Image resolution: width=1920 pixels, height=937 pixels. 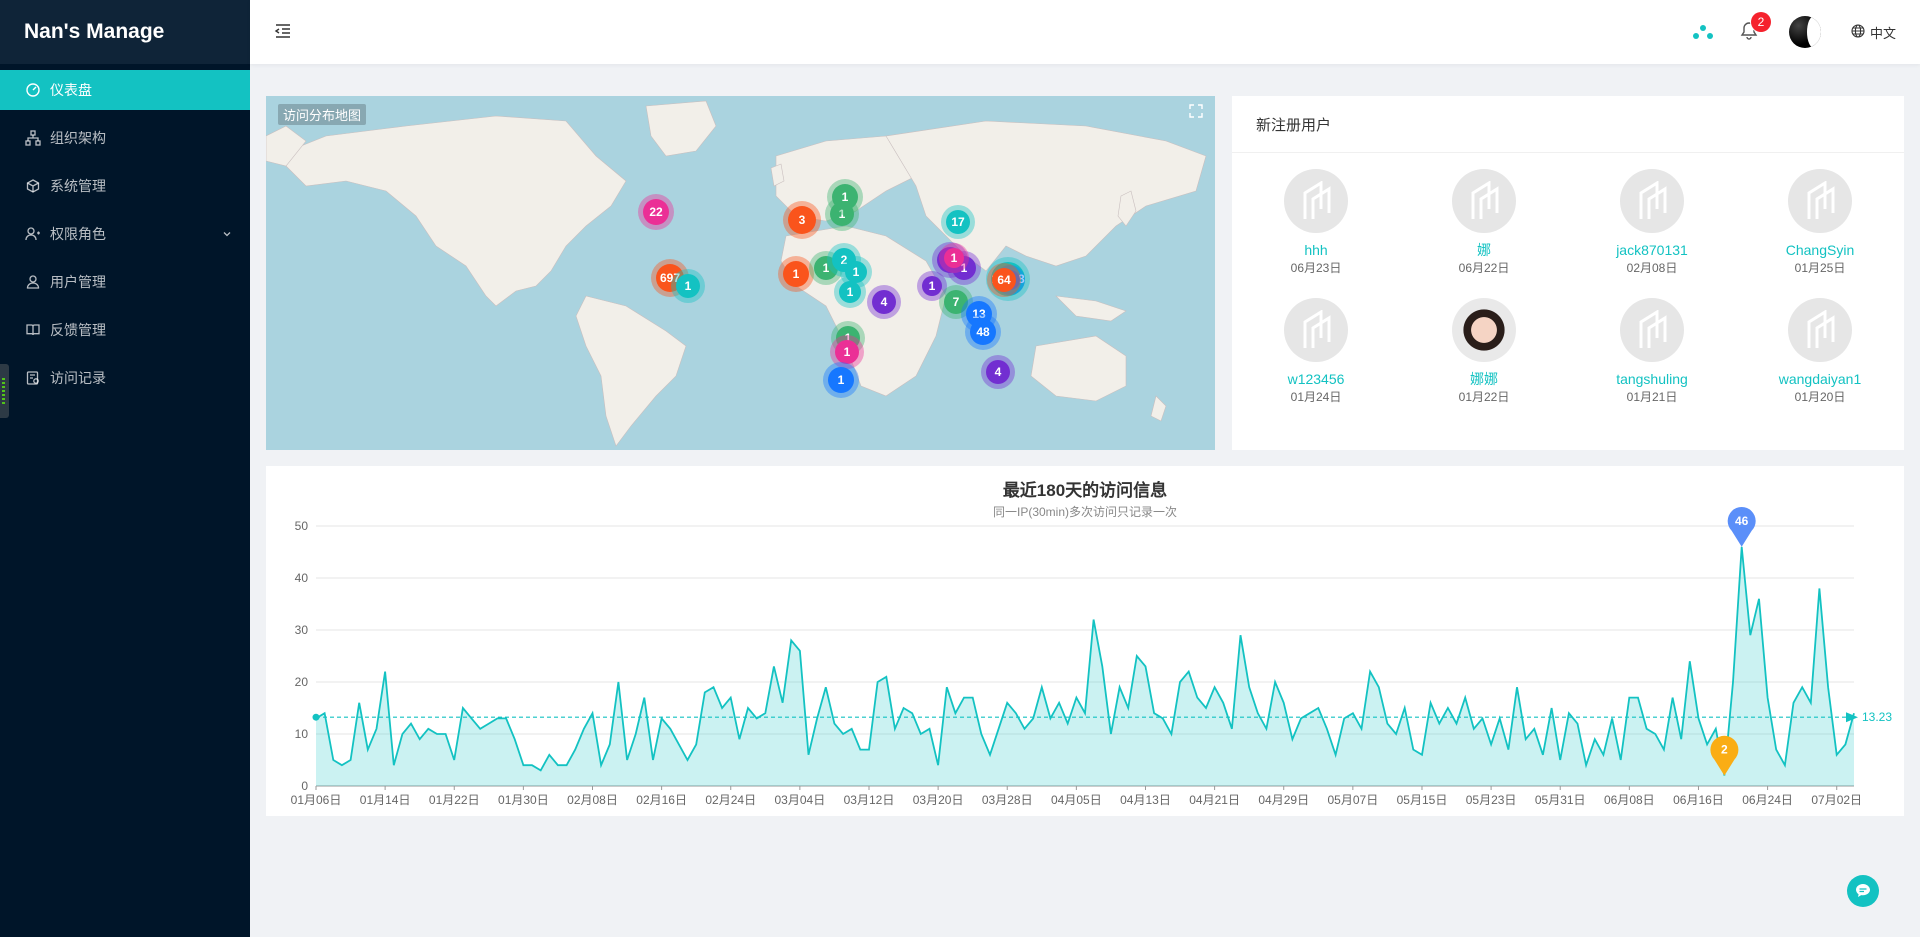 What do you see at coordinates (1820, 379) in the screenshot?
I see `user-name: wangdaiyan1` at bounding box center [1820, 379].